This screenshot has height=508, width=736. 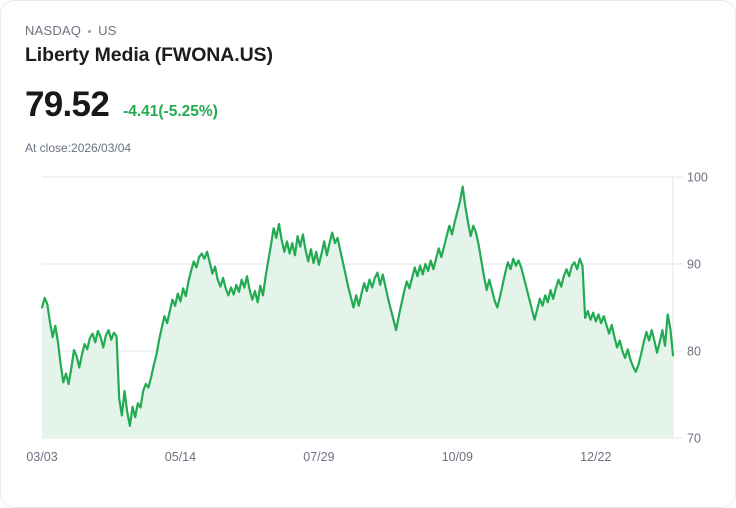 What do you see at coordinates (694, 265) in the screenshot?
I see `y-axis-tick-label: 90` at bounding box center [694, 265].